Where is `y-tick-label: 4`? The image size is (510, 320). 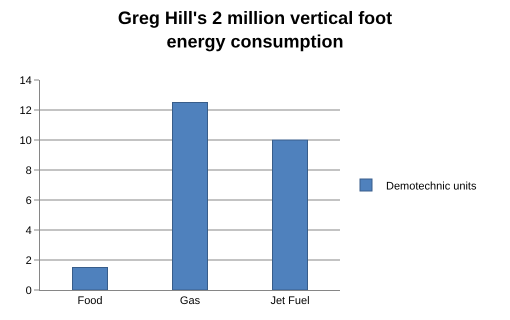 y-tick-label: 4 is located at coordinates (29, 230).